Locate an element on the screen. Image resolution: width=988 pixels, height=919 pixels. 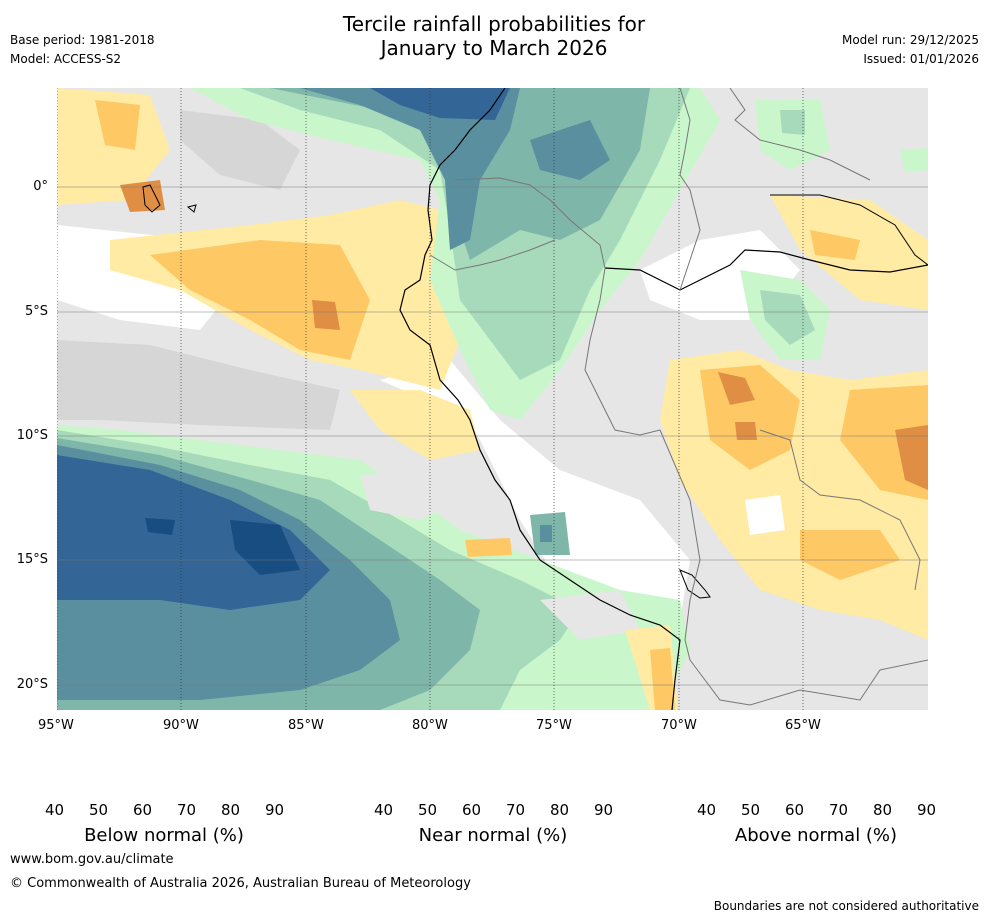
cb-below-tick-70: 70 is located at coordinates (187, 810).